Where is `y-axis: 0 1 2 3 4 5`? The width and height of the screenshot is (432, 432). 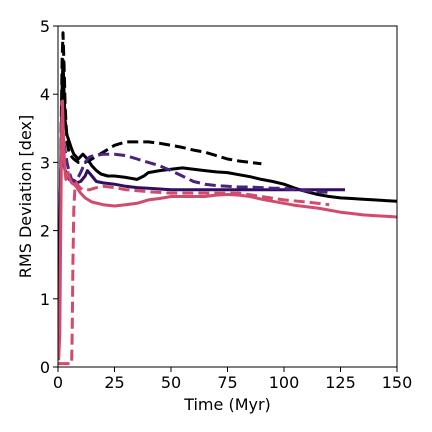
y-axis: 0 1 2 3 4 5 is located at coordinates (49, 197).